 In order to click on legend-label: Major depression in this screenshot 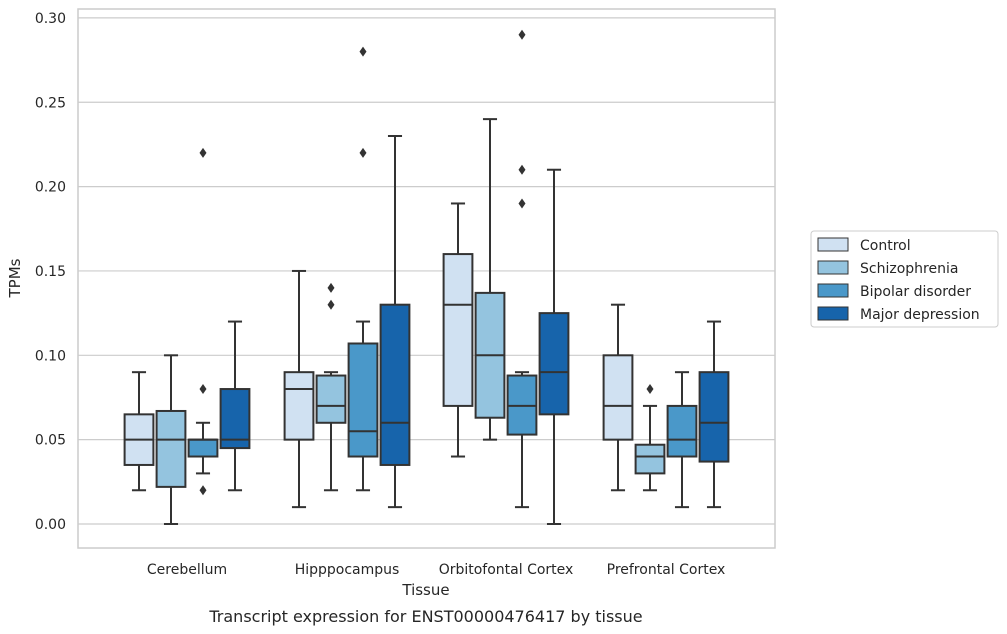, I will do `click(920, 315)`.